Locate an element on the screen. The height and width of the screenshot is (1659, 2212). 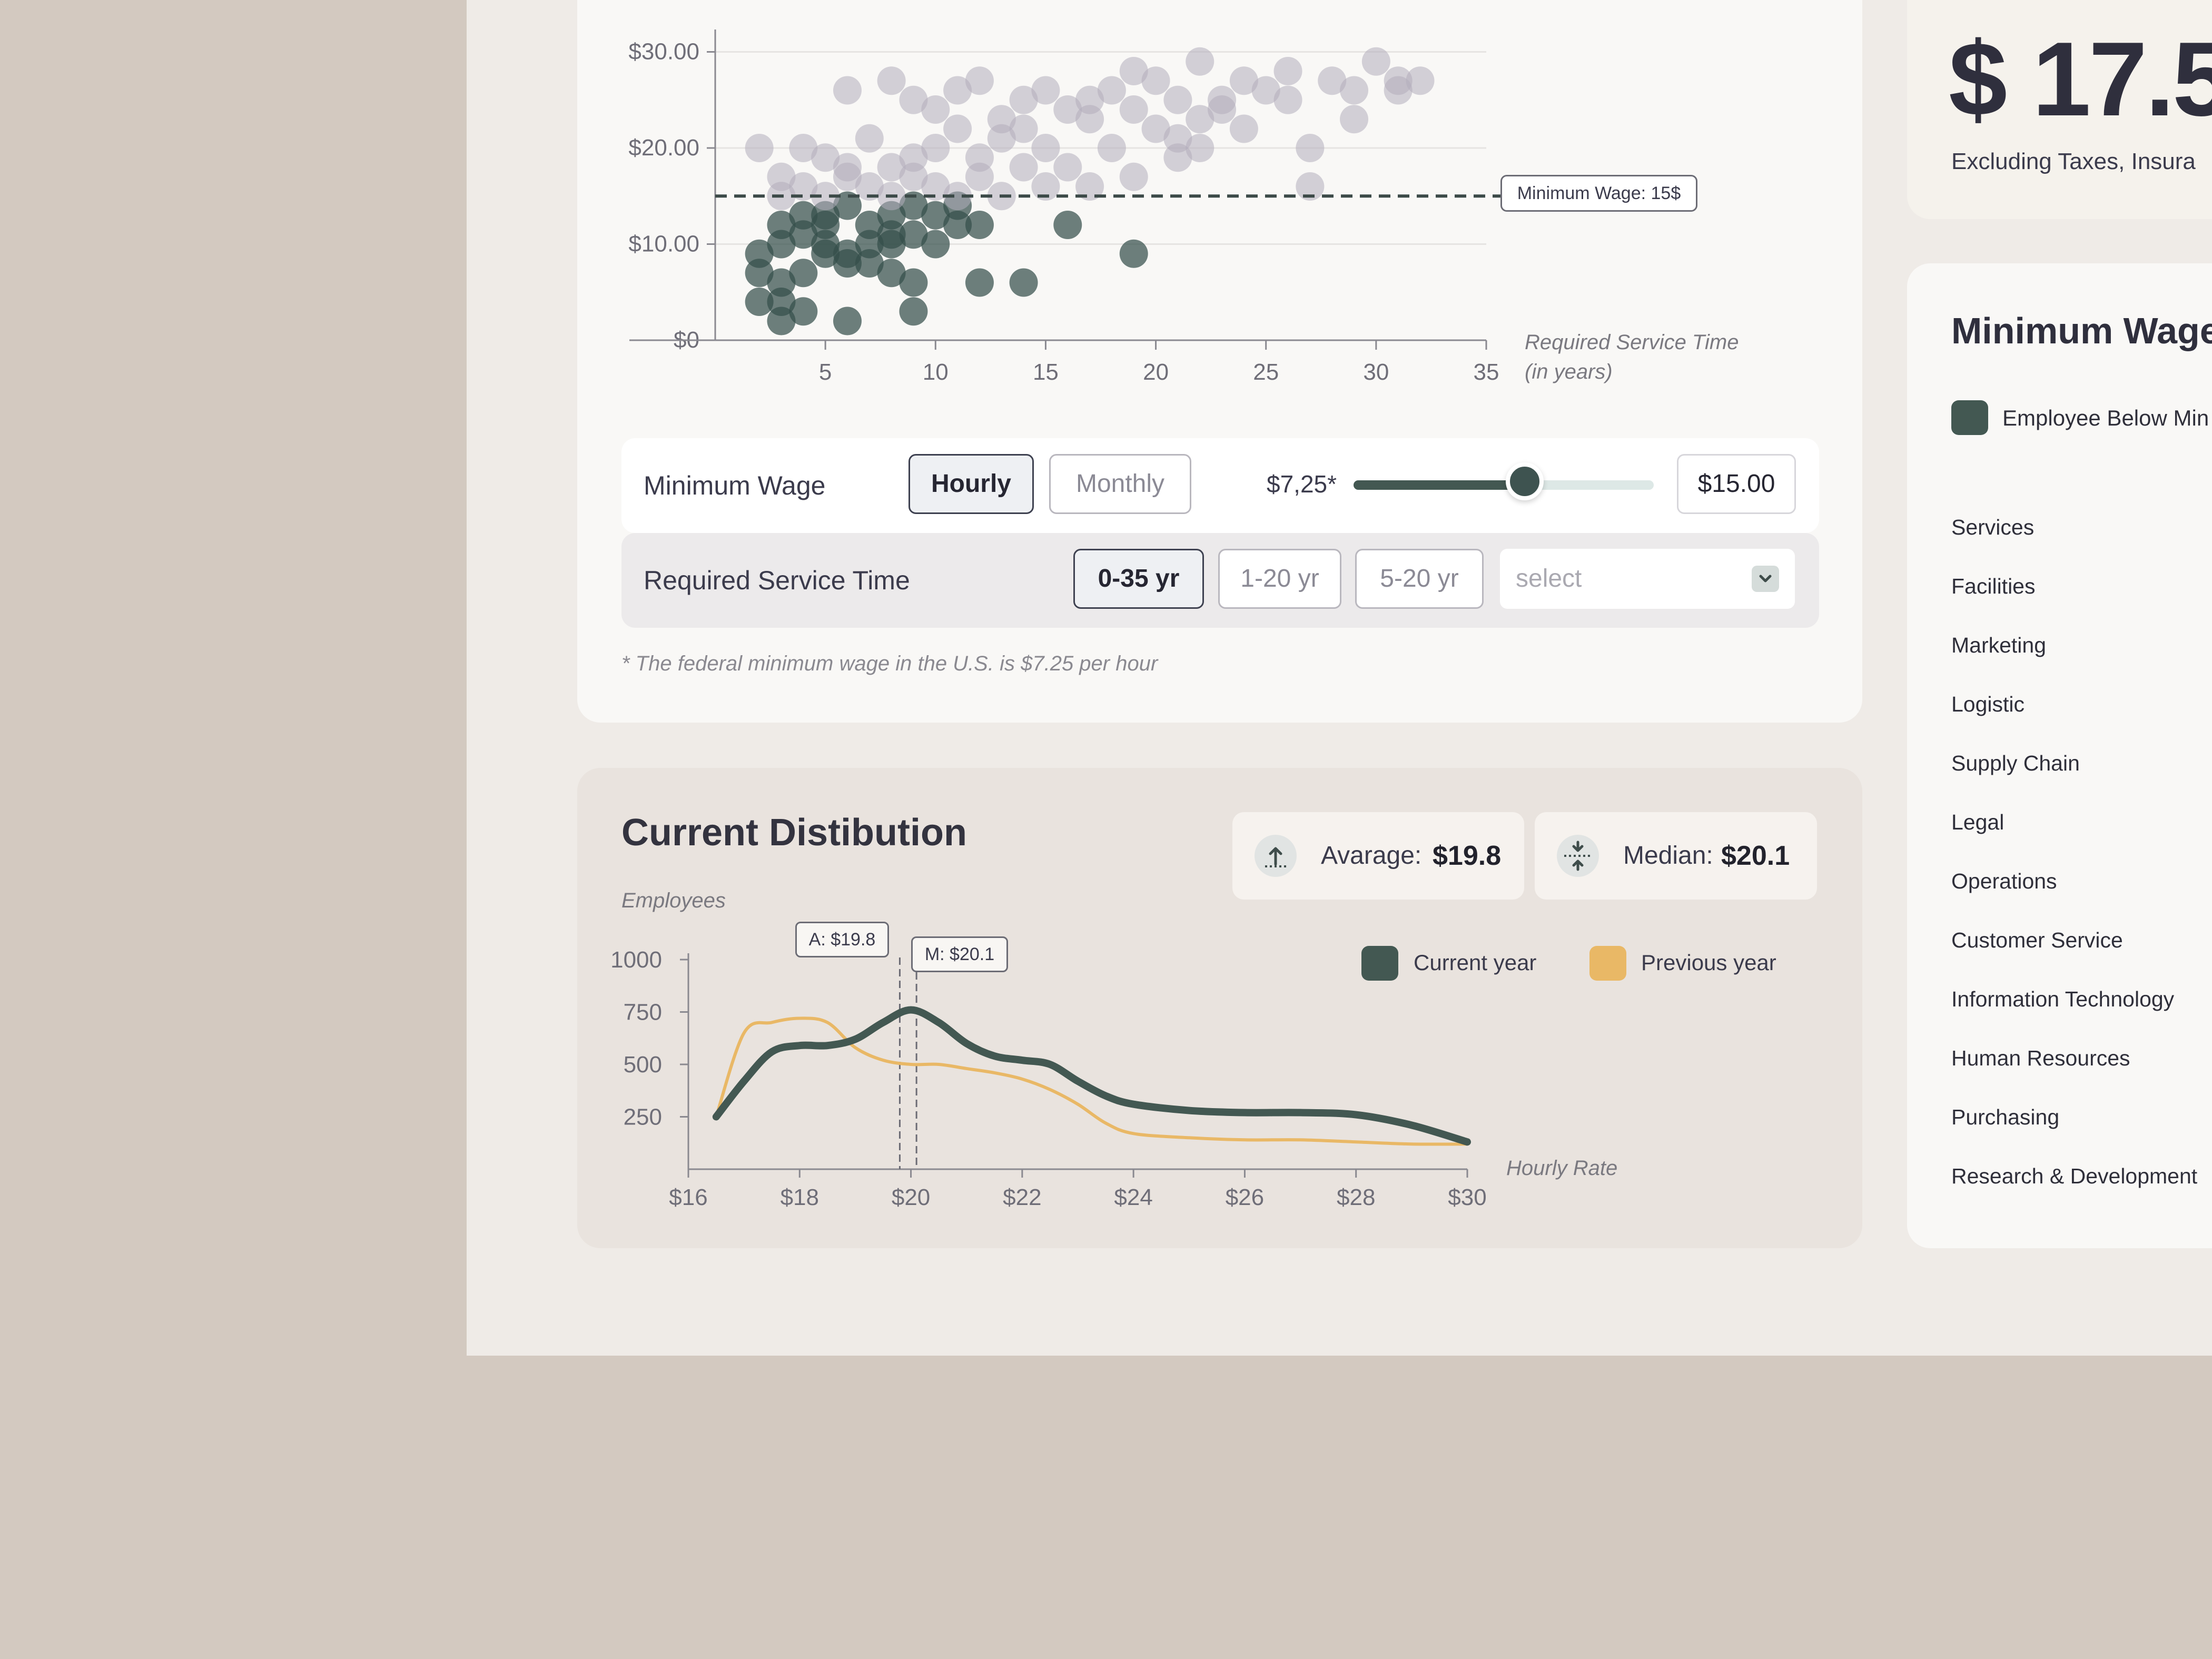
hourly-button: Hourly is located at coordinates (971, 484).